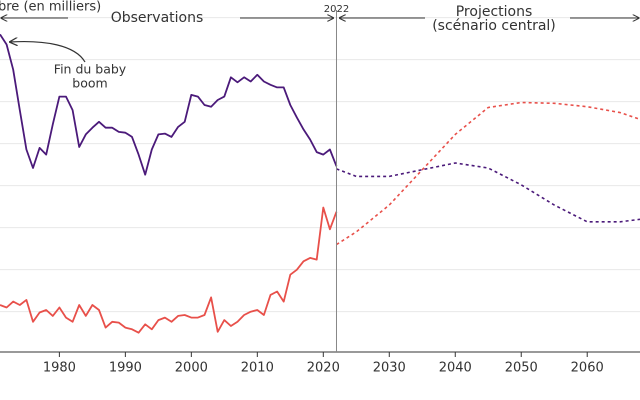 The width and height of the screenshot is (640, 400). Describe the element at coordinates (323, 368) in the screenshot. I see `x-tick-label: 2020` at that location.